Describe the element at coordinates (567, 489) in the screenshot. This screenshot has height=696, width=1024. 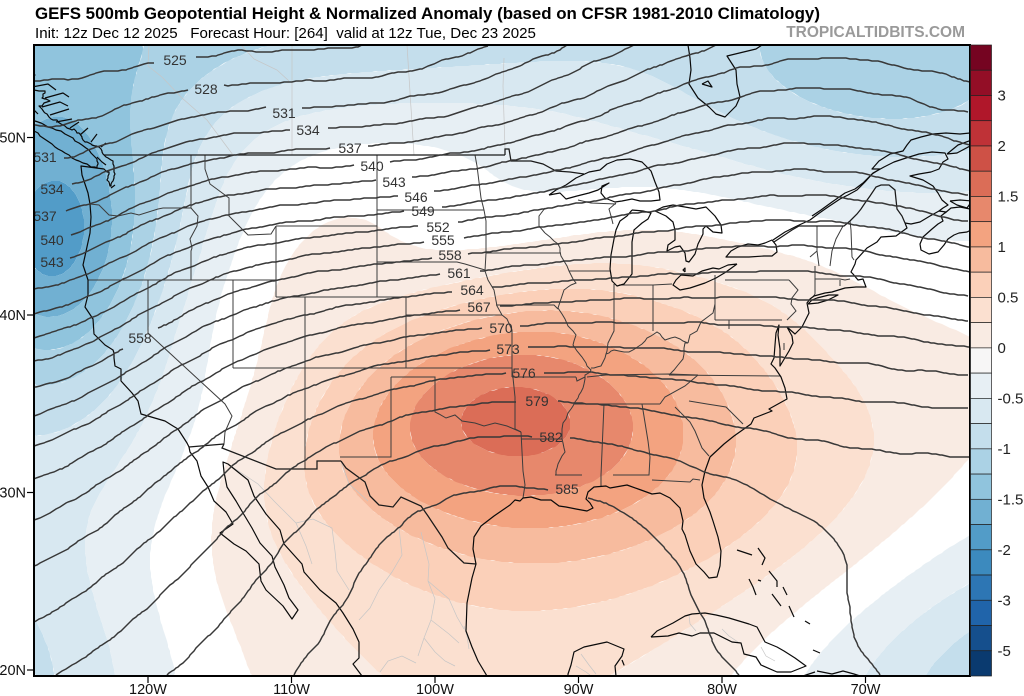
I see `svg-text: 585` at that location.